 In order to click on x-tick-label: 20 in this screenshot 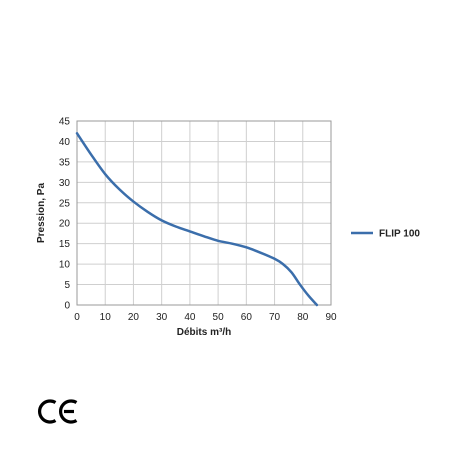, I will do `click(134, 317)`.